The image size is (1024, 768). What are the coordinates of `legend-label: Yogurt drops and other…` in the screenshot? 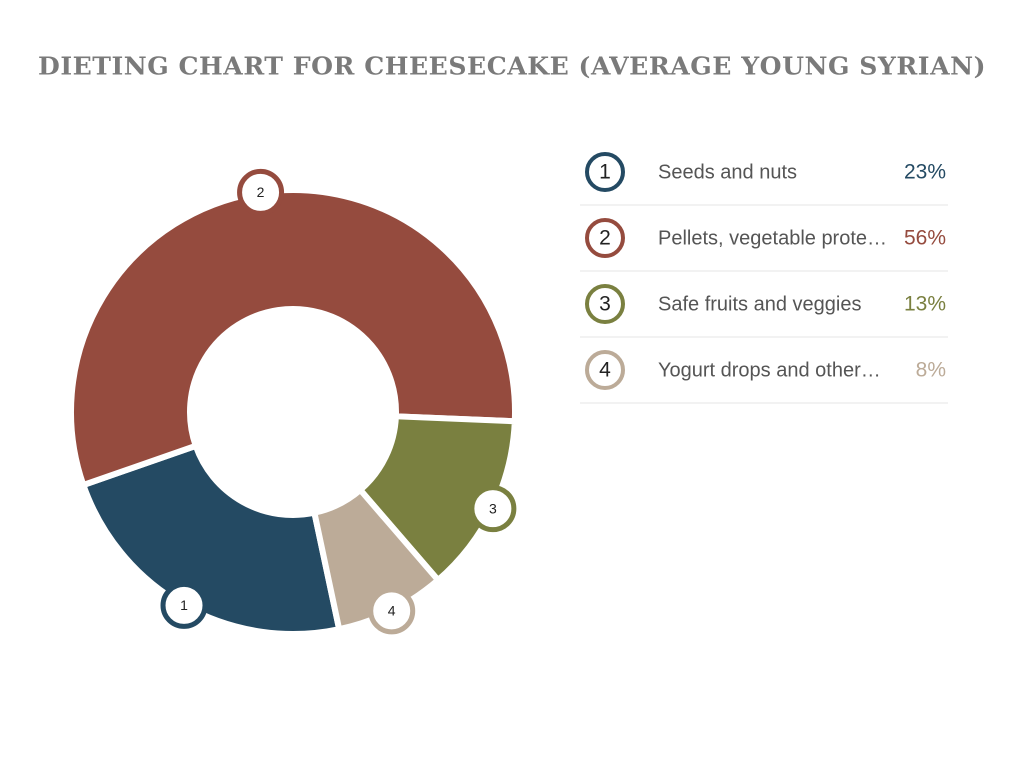 It's located at (769, 370).